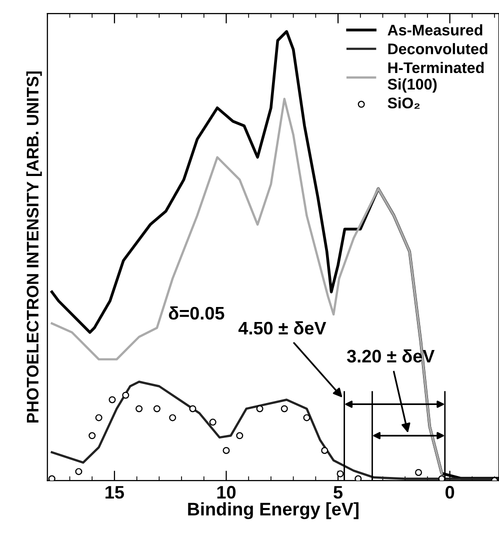 The image size is (499, 543). Describe the element at coordinates (435, 30) in the screenshot. I see `legend-label: As-Measured` at that location.